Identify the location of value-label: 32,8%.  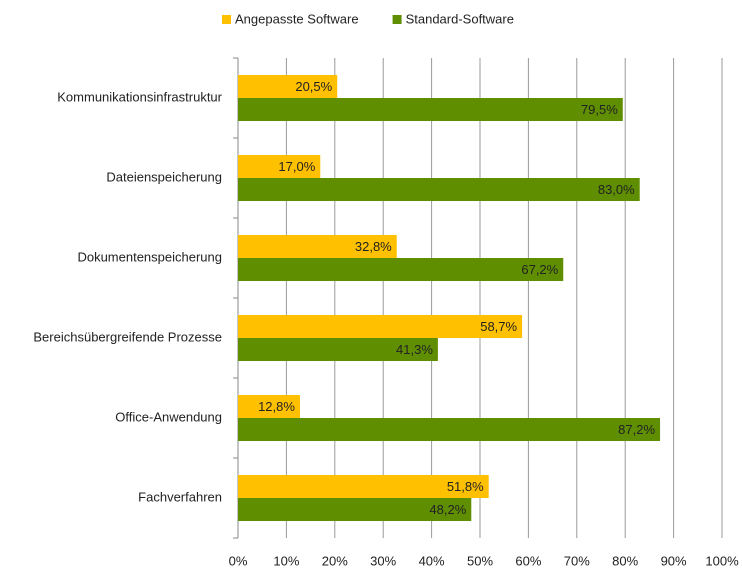
(373, 246).